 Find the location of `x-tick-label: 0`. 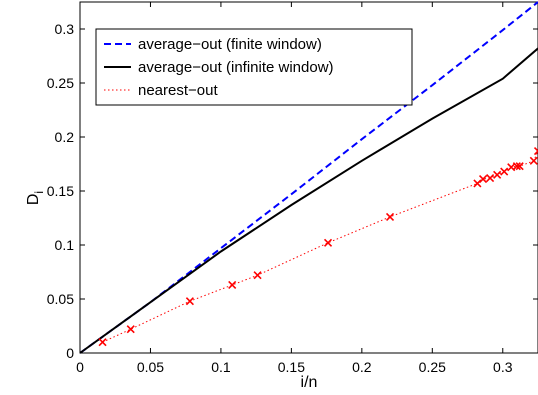

x-tick-label: 0 is located at coordinates (80, 367).